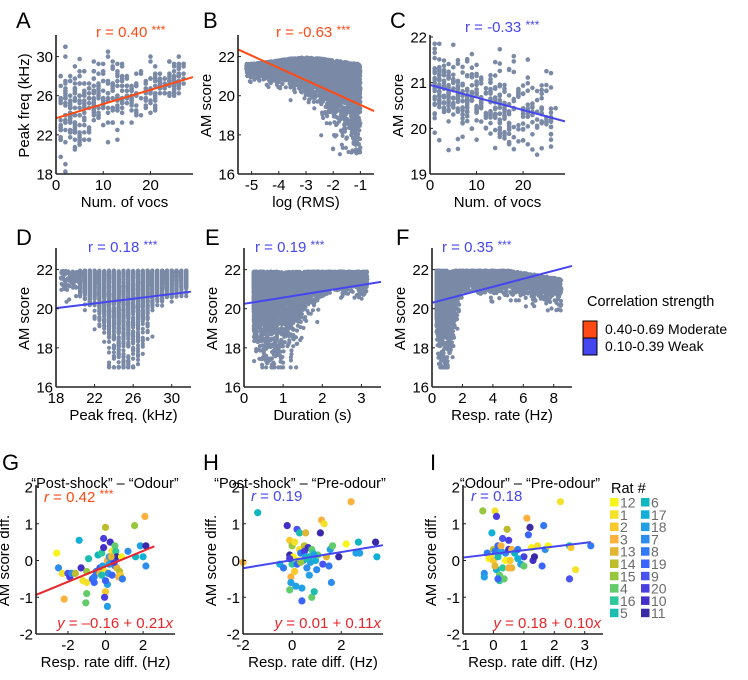  Describe the element at coordinates (398, 20) in the screenshot. I see `panel-letter: C` at that location.